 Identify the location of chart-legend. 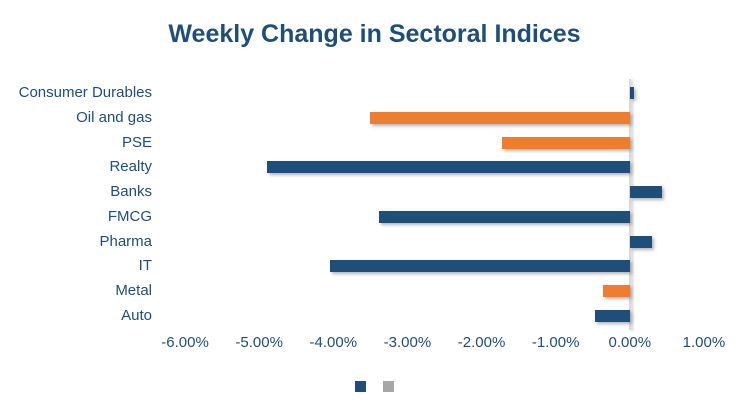
(374, 386).